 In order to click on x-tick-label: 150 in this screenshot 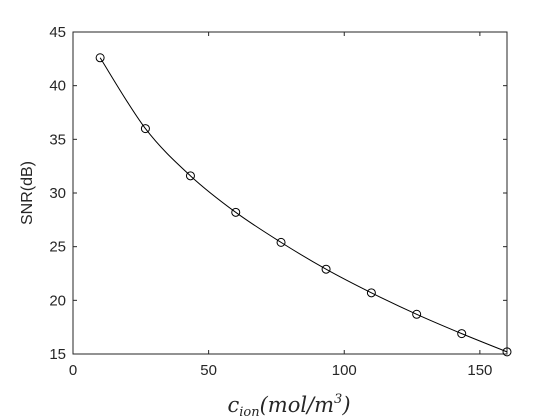, I will do `click(479, 370)`.